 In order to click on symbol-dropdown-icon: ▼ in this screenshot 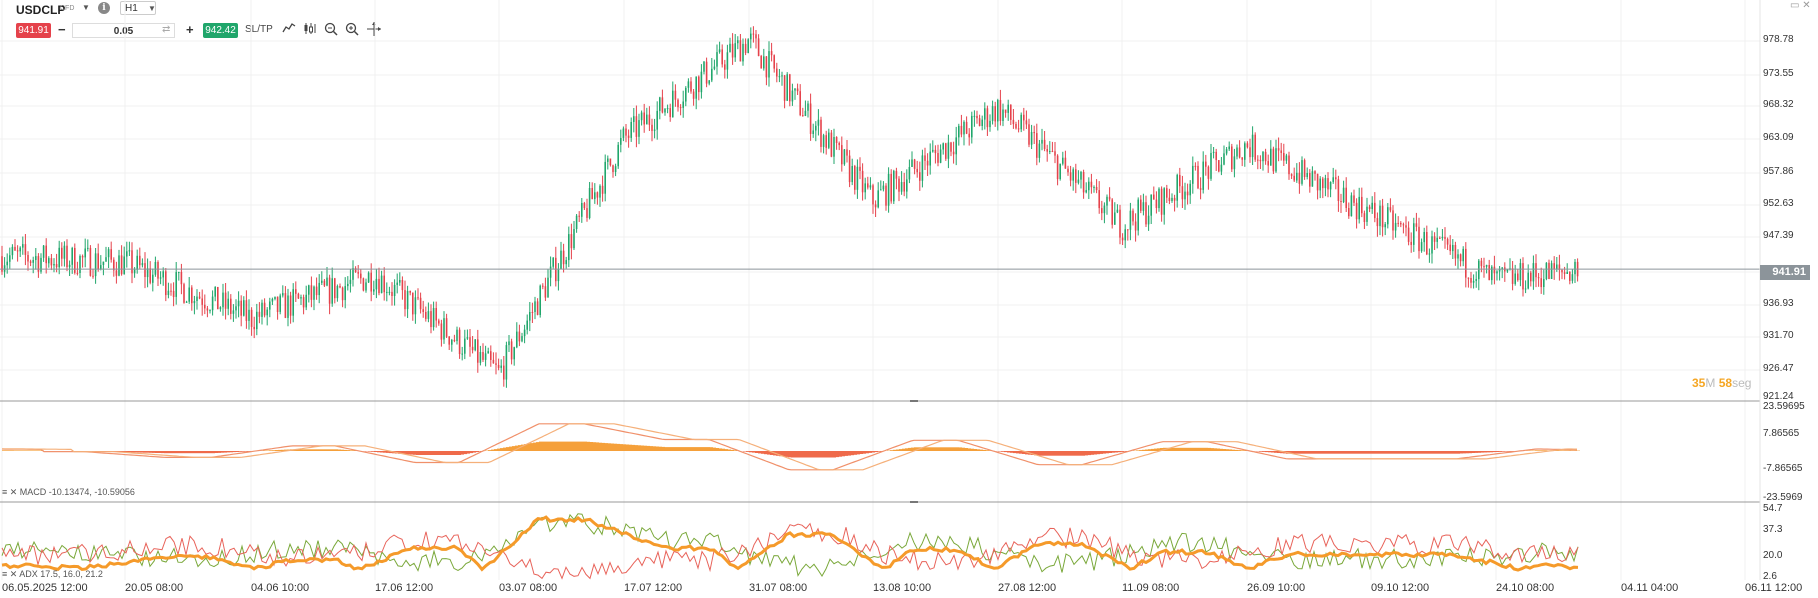, I will do `click(86, 7)`.